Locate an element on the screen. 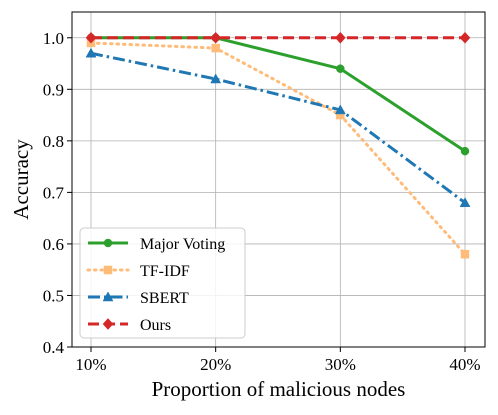 Image resolution: width=498 pixels, height=415 pixels. series-ours is located at coordinates (278, 37).